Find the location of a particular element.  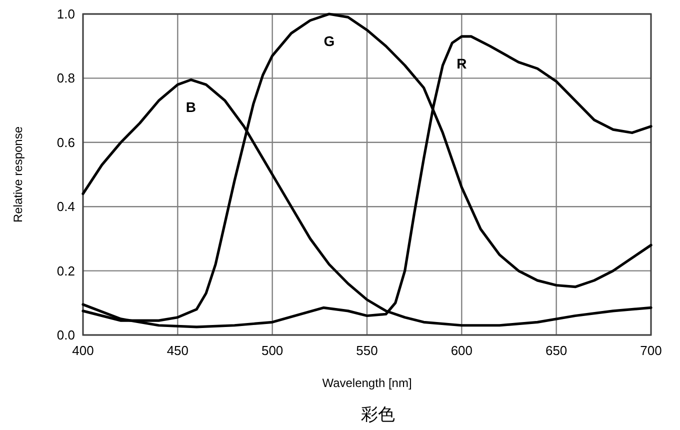

x-tick-label: 650 is located at coordinates (556, 350).